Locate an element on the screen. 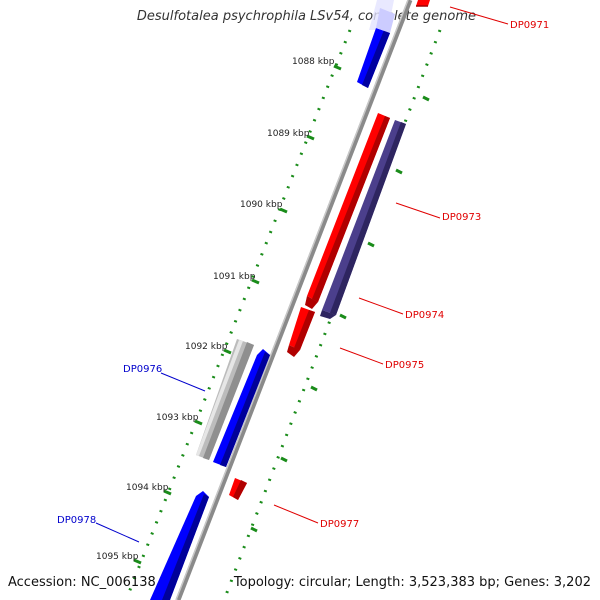  tick-label: 1094 kbp is located at coordinates (147, 488).